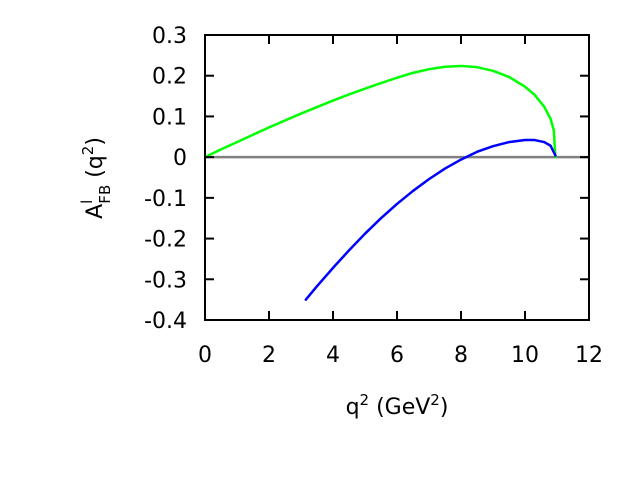 The image size is (640, 480). What do you see at coordinates (589, 355) in the screenshot?
I see `x-tick-label: 12` at bounding box center [589, 355].